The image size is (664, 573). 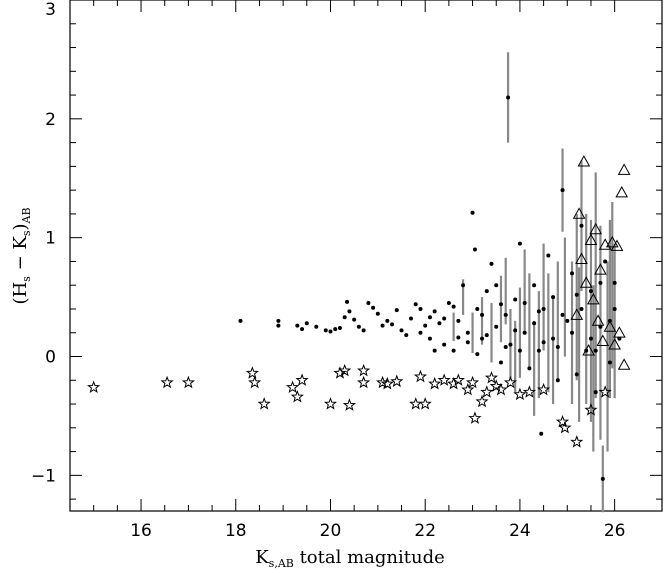 I want to click on x-axis-title-sub: s,AB, so click(x=281, y=563).